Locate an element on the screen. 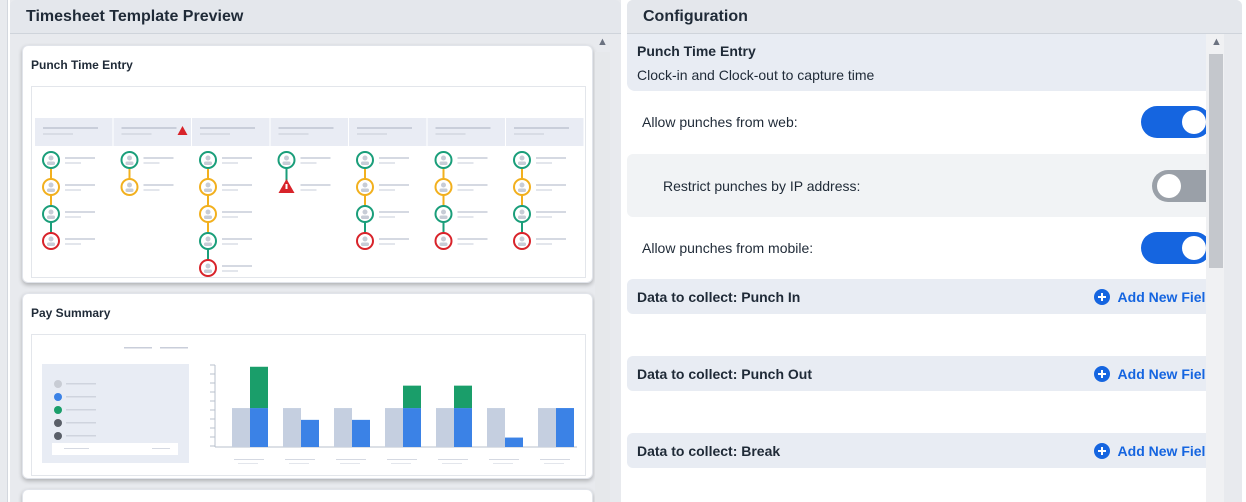  add-field-punch-in-button: Add New Field is located at coordinates (1153, 296).